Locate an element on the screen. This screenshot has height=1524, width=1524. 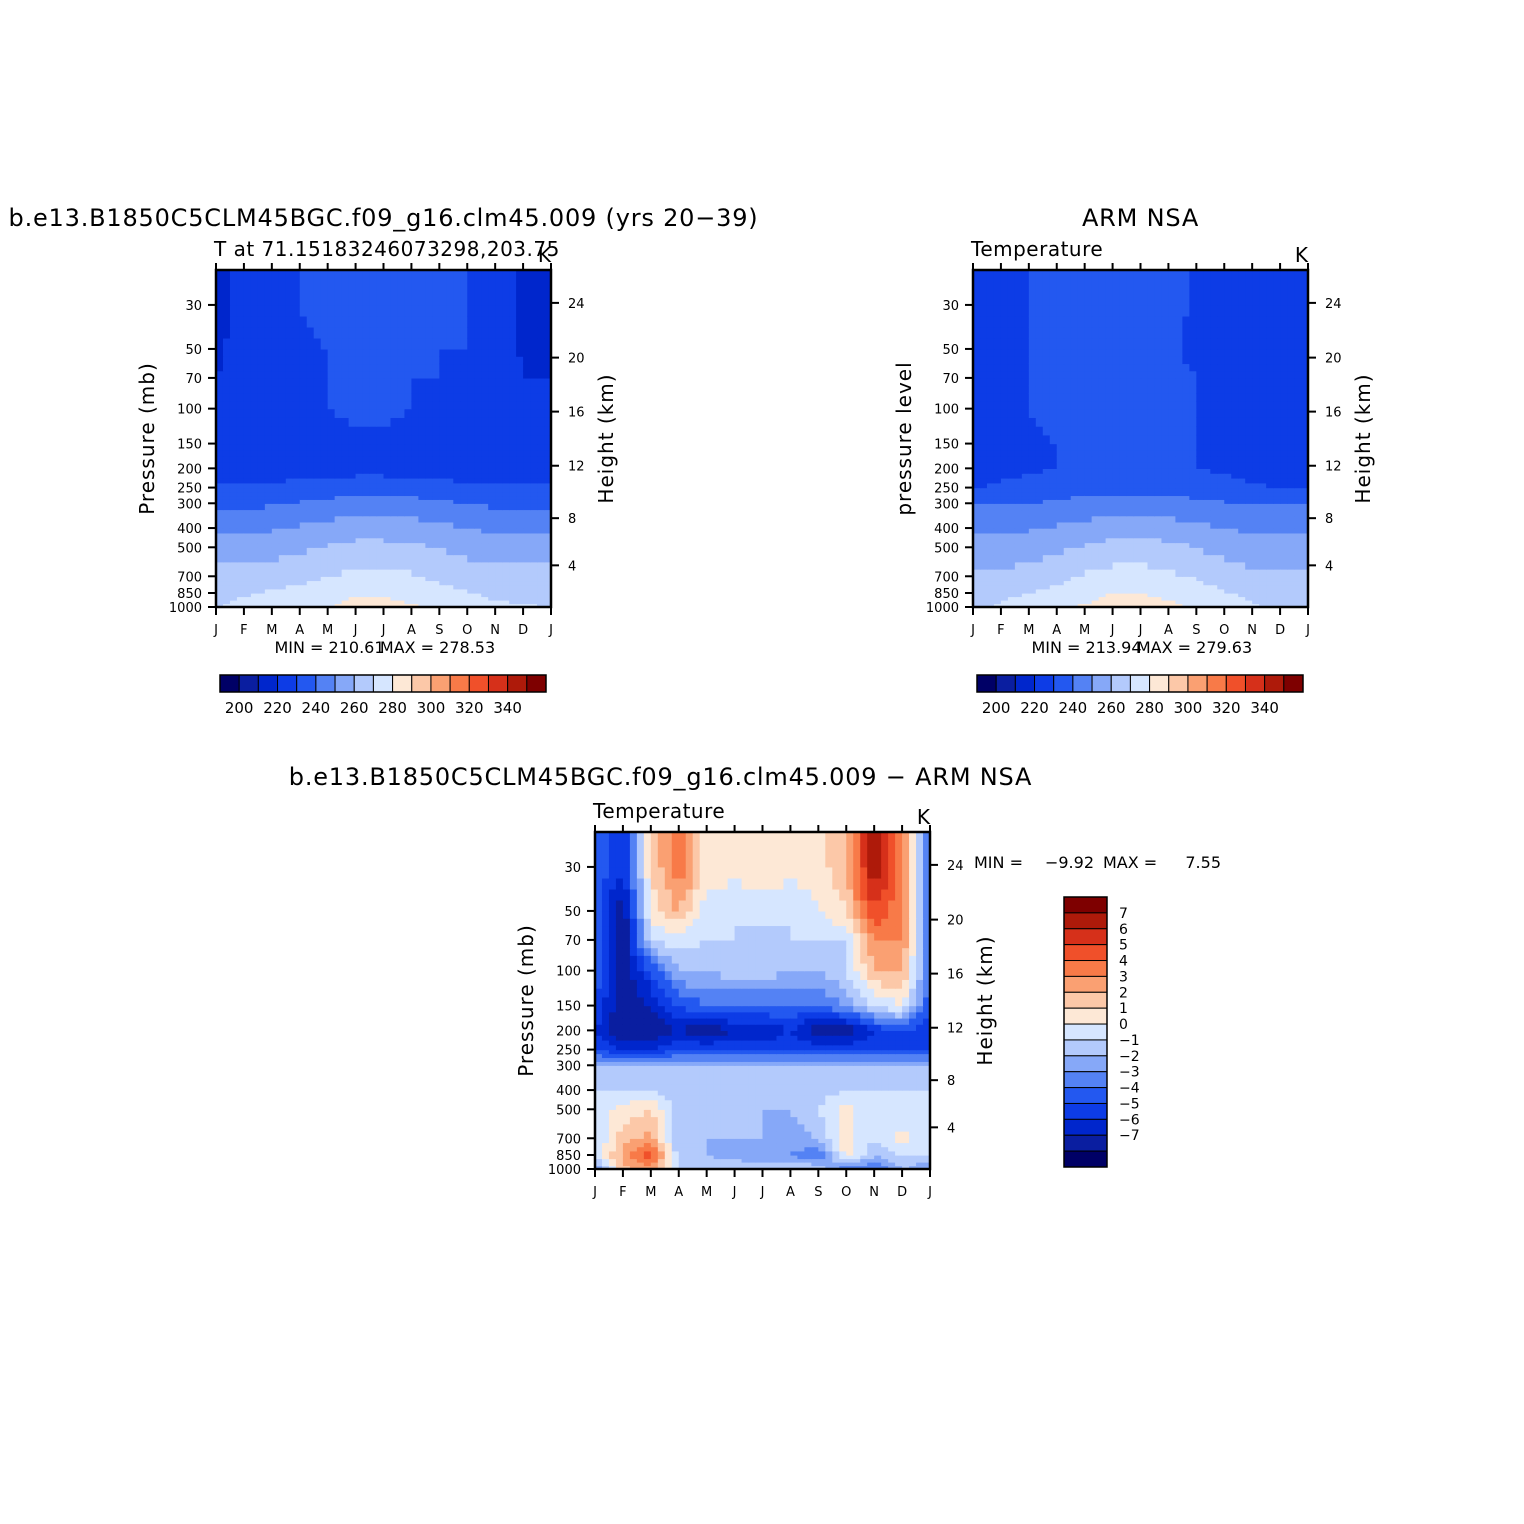
y2-tick-label: 24 is located at coordinates (576, 304).